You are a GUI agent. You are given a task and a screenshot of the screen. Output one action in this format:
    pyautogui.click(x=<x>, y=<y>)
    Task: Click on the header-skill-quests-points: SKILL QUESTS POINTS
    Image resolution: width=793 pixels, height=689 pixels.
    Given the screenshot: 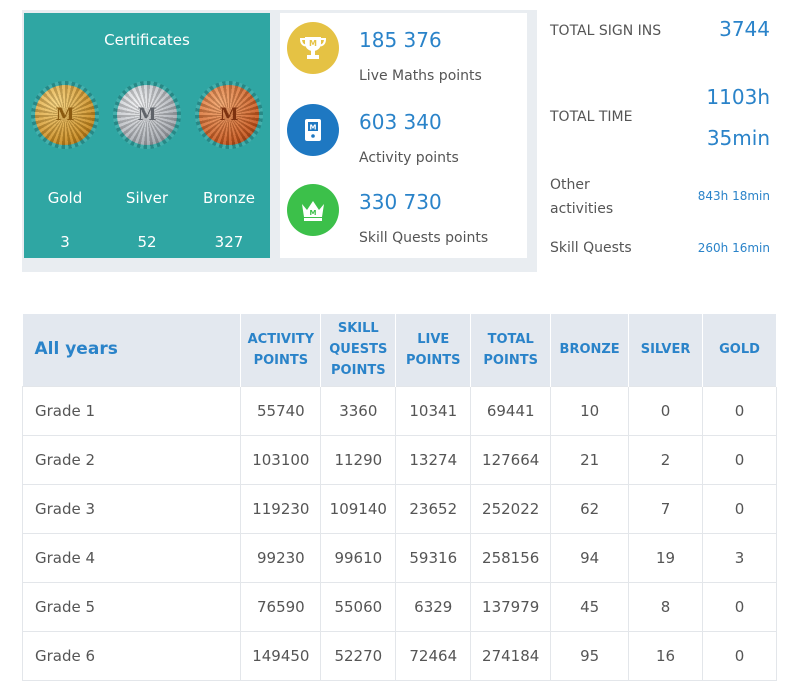 What is the action you would take?
    pyautogui.click(x=358, y=350)
    